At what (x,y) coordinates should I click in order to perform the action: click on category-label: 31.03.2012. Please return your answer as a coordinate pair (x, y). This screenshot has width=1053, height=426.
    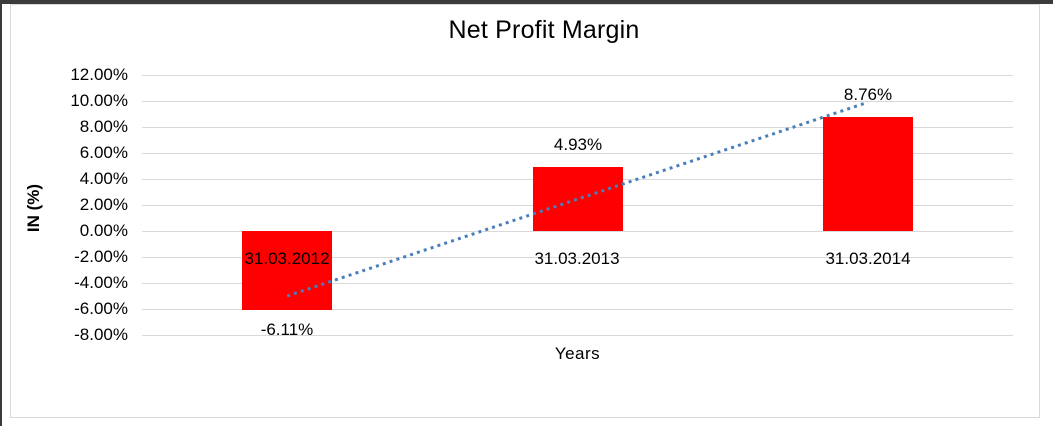
    Looking at the image, I should click on (287, 258).